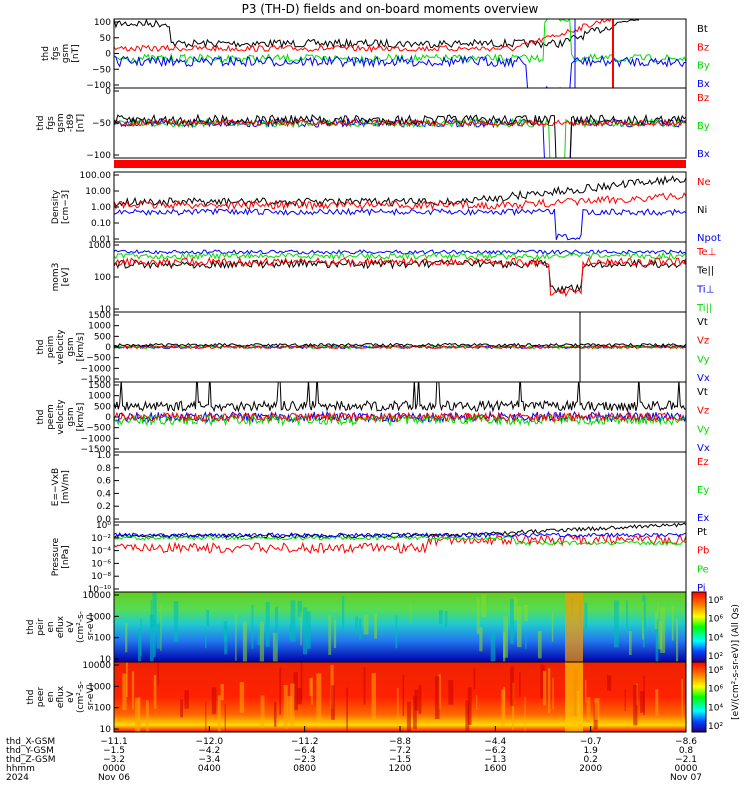 The width and height of the screenshot is (750, 800). What do you see at coordinates (101, 124) in the screenshot?
I see `y-tick-label: −50` at bounding box center [101, 124].